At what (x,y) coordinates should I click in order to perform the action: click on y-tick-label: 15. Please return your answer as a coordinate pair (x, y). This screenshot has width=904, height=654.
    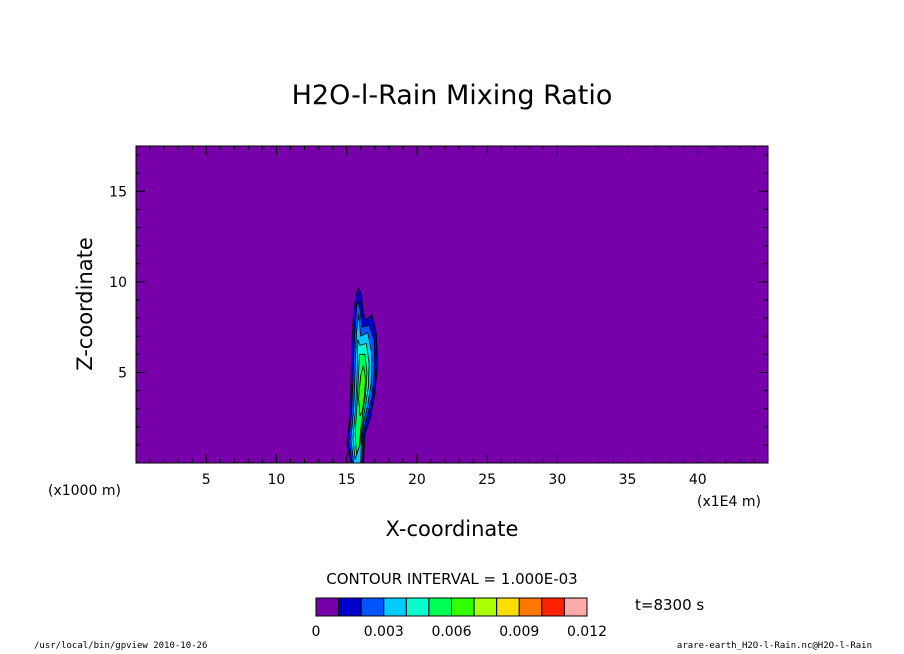
    Looking at the image, I should click on (118, 192).